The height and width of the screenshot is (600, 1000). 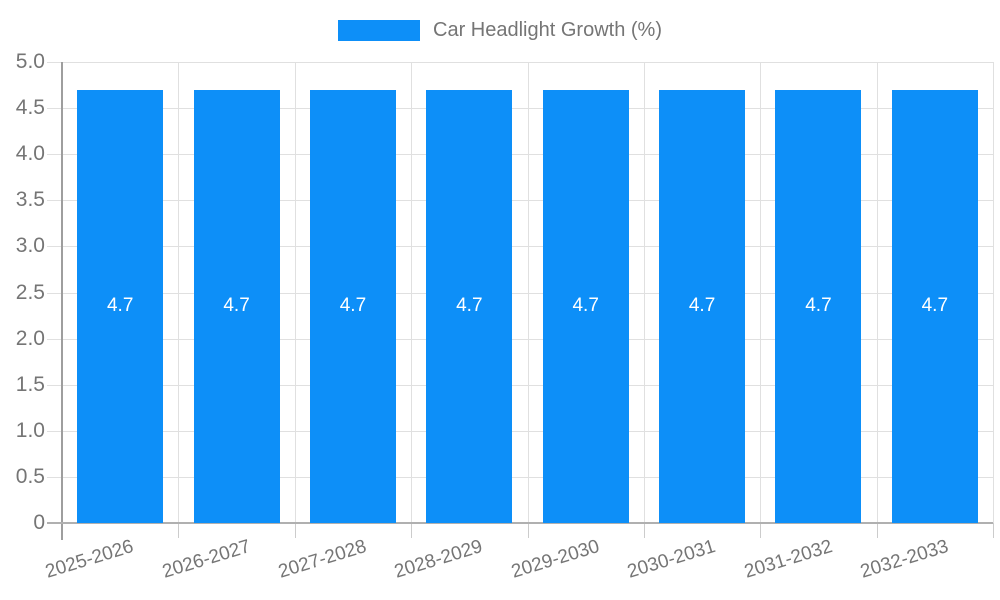 What do you see at coordinates (439, 559) in the screenshot?
I see `x-tick-label: 2028-2029` at bounding box center [439, 559].